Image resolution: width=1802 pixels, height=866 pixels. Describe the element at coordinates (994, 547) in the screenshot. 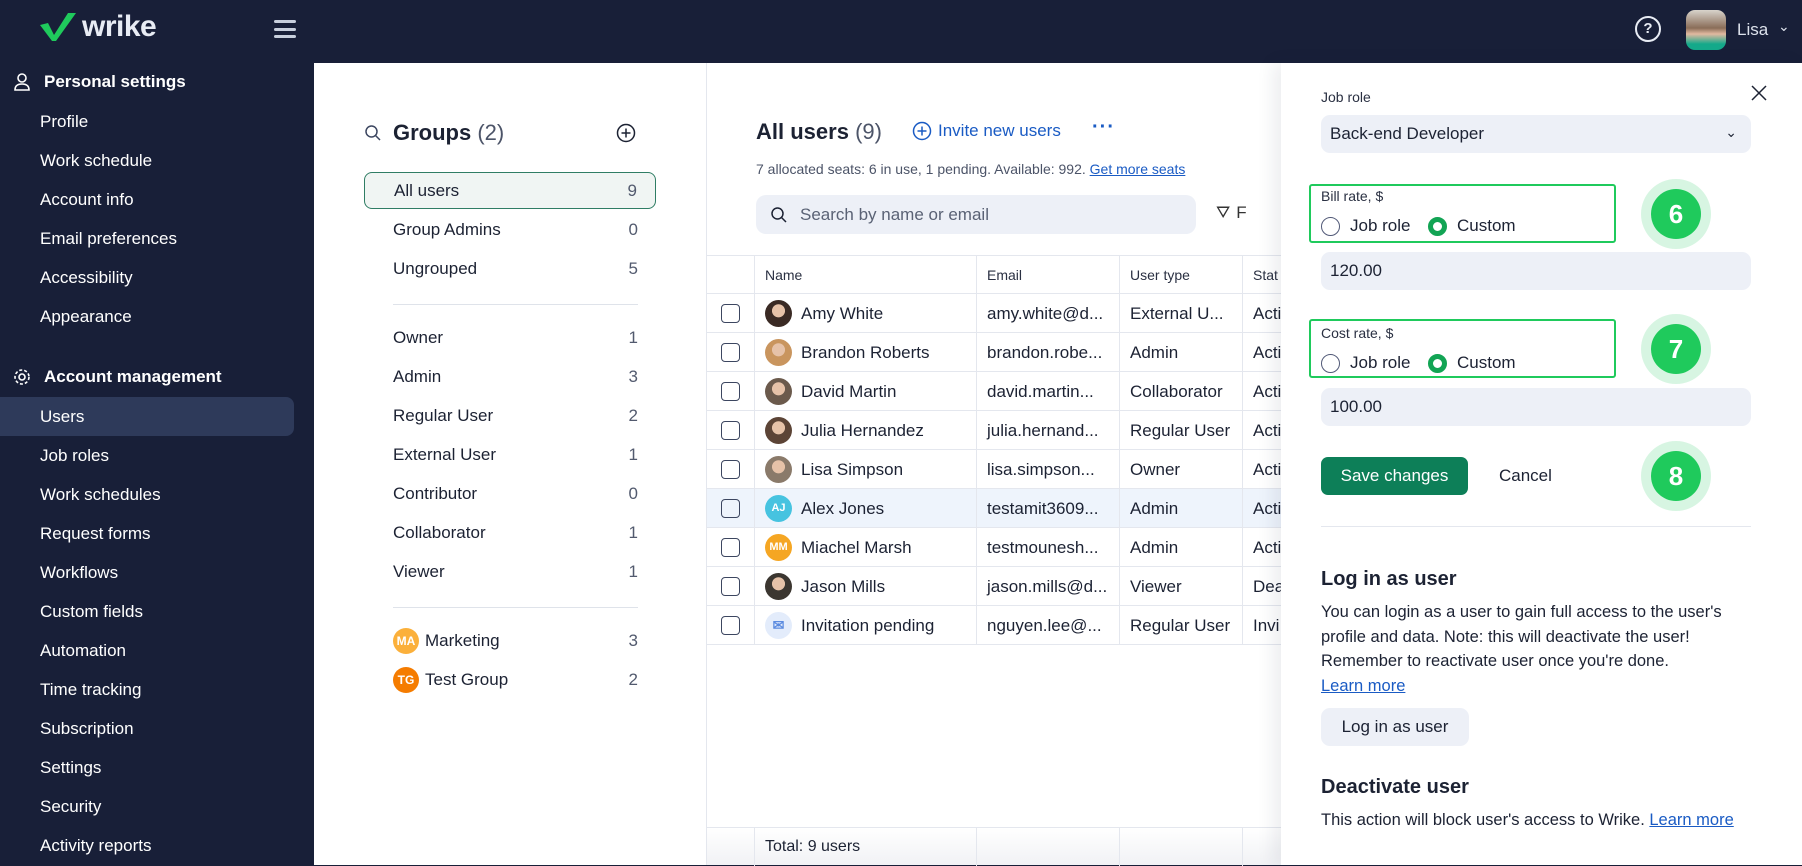

I see `table-row: MM Miachel Marsh testmounesh... Admin Acti` at that location.